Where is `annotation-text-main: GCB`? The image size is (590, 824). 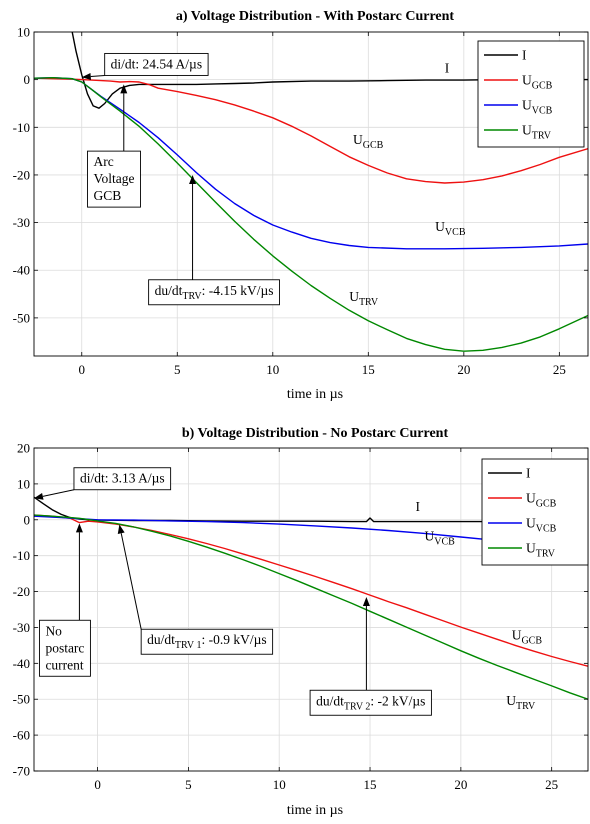
annotation-text-main: GCB is located at coordinates (107, 195).